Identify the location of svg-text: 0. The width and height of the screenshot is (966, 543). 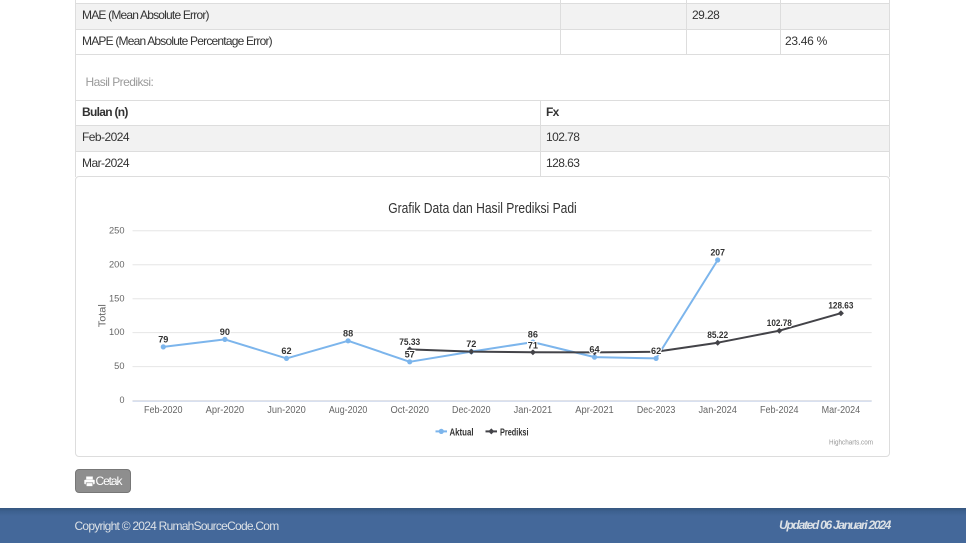
(122, 400).